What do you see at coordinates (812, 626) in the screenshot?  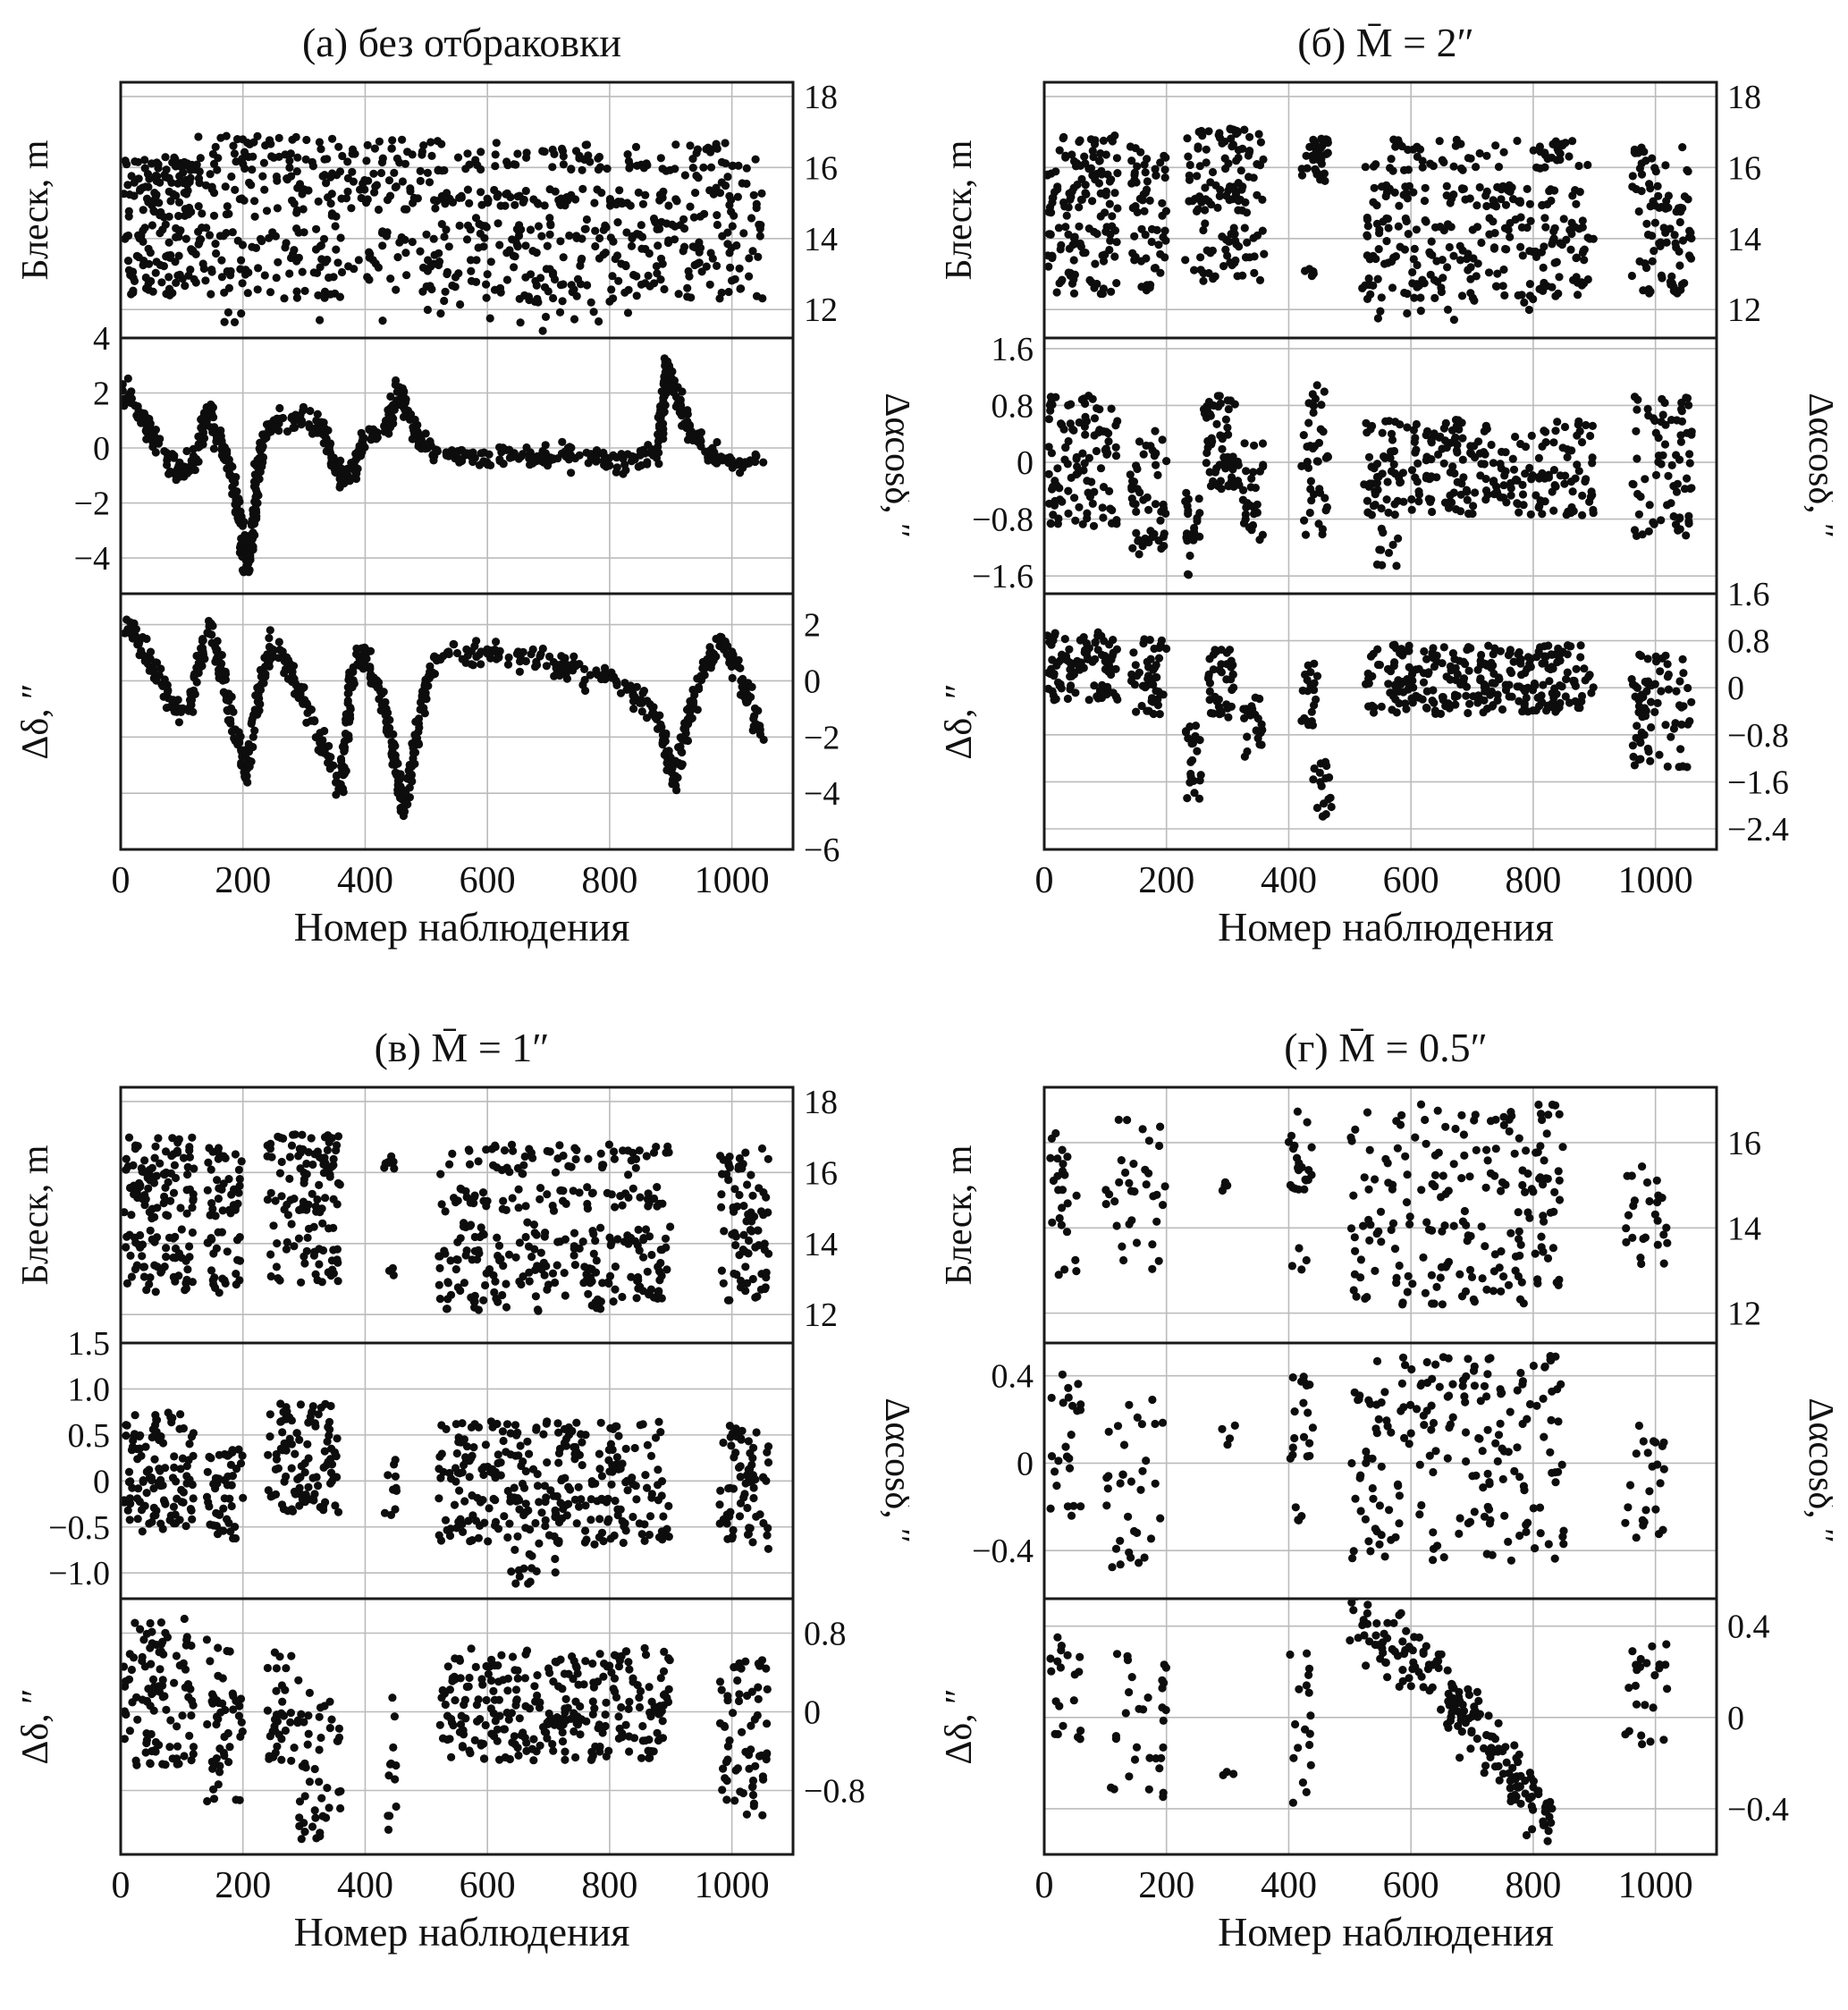 I see `y-tick-label: 2` at bounding box center [812, 626].